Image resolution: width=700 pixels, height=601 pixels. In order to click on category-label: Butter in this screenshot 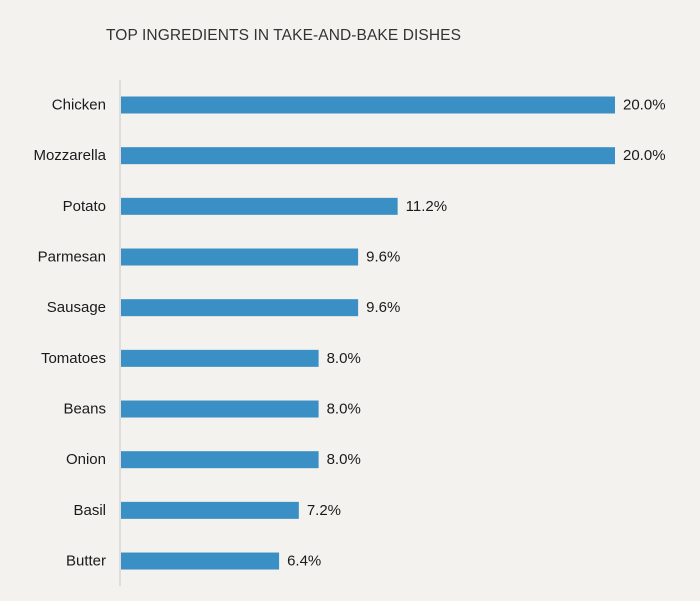, I will do `click(86, 561)`.